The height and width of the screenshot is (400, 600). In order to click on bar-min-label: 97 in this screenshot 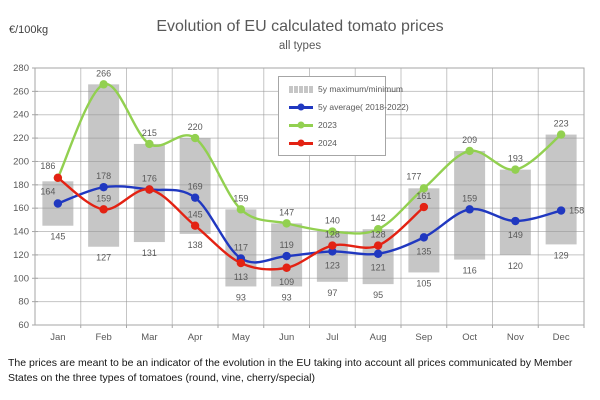, I will do `click(332, 293)`.